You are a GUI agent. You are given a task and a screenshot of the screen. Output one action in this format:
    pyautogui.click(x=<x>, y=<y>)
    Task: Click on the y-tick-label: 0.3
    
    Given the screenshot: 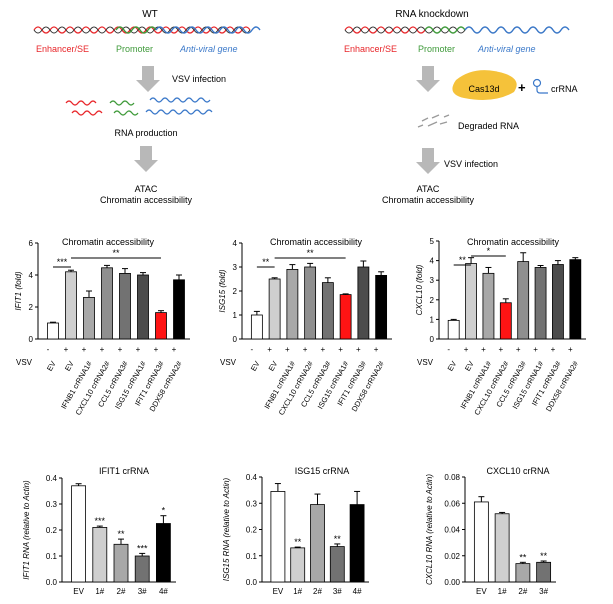 What is the action you would take?
    pyautogui.click(x=52, y=504)
    